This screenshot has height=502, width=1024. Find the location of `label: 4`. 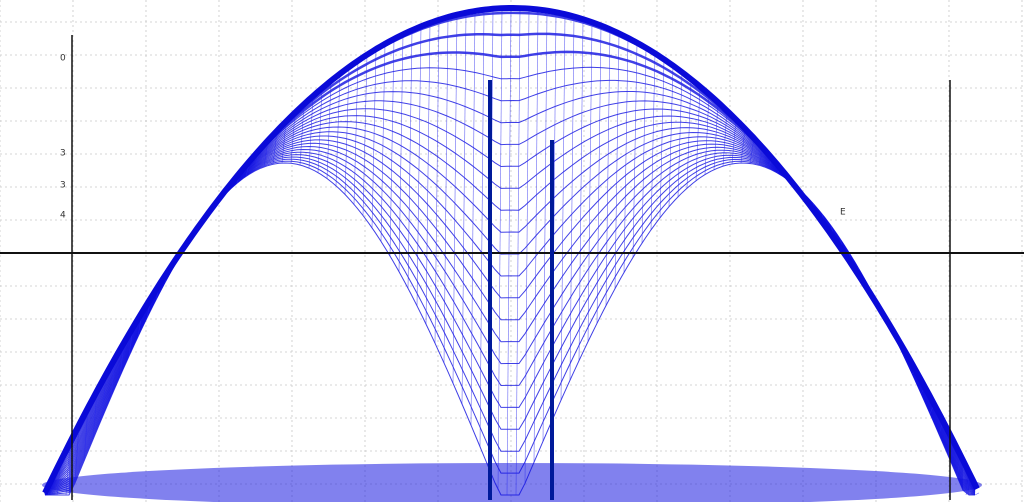

label: 4 is located at coordinates (63, 216).